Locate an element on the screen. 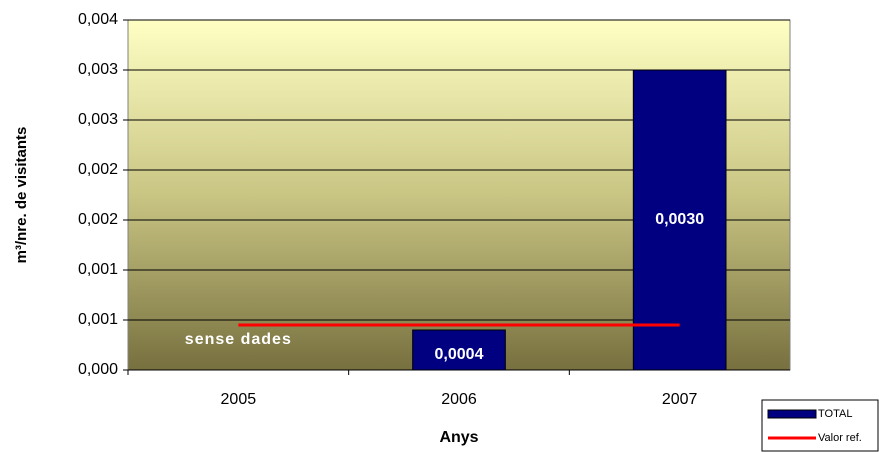 This screenshot has height=452, width=879. legend-label: TOTAL is located at coordinates (835, 414).